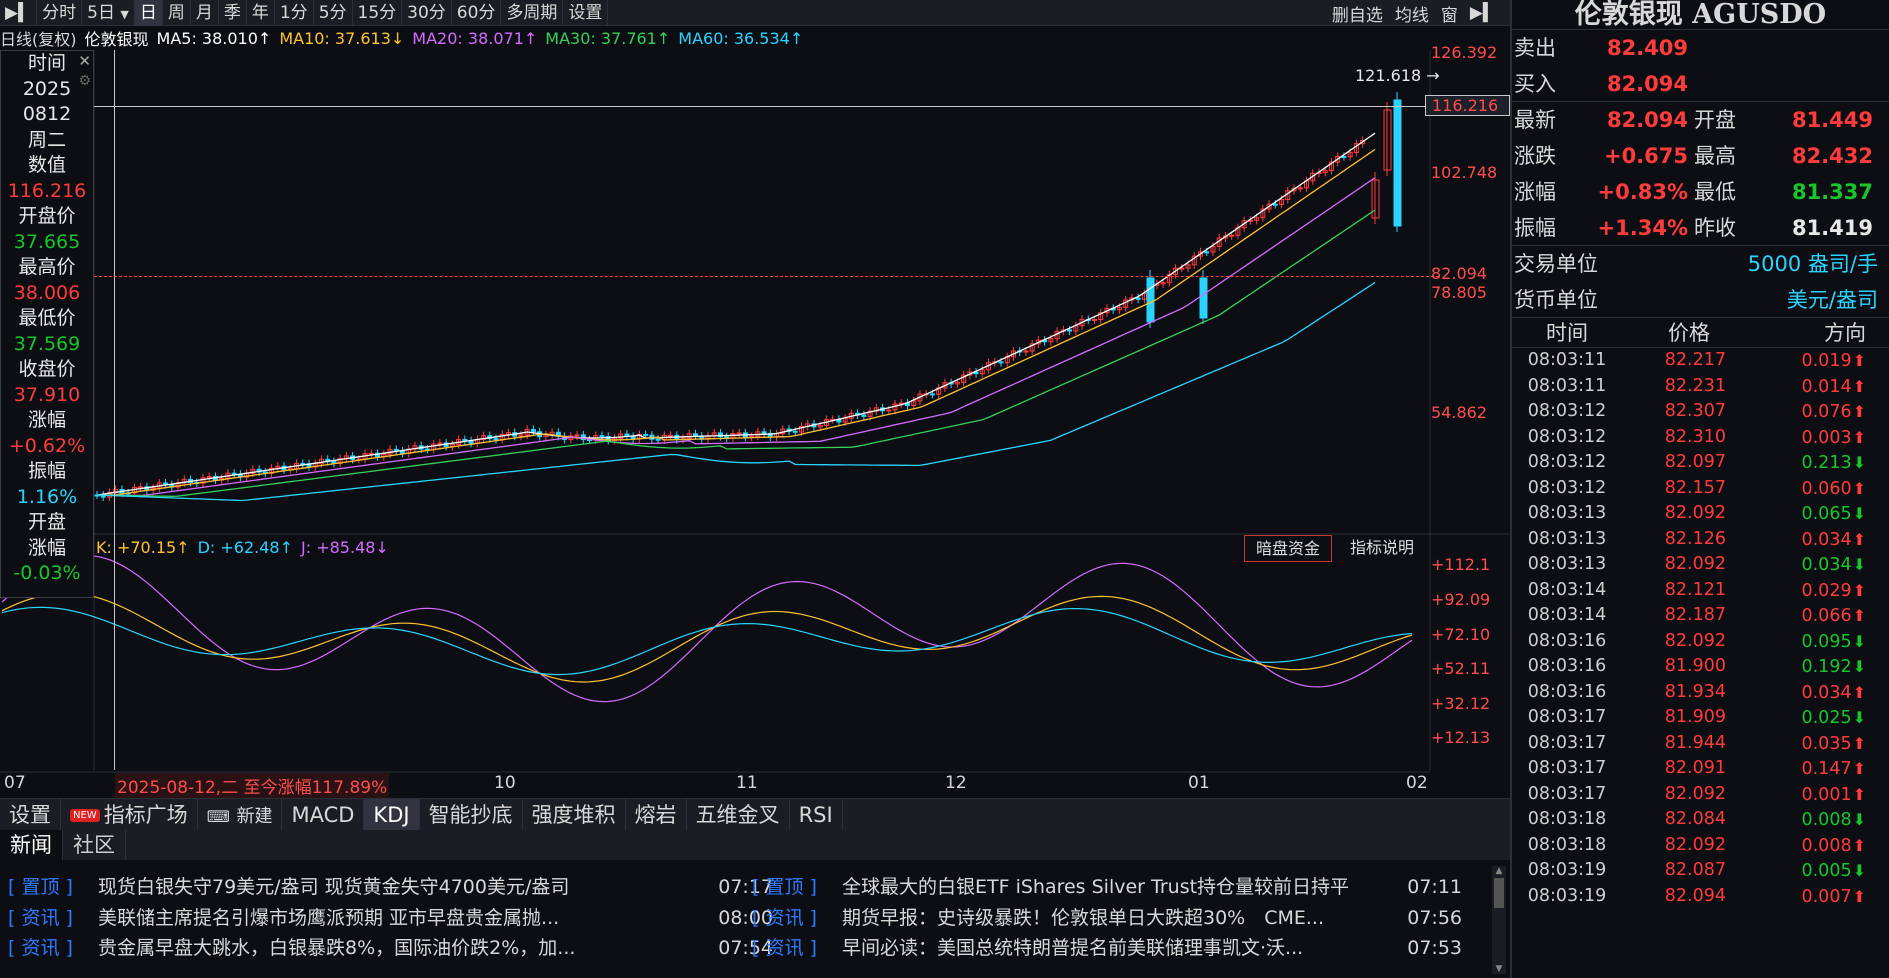  What do you see at coordinates (1567, 385) in the screenshot?
I see `tick-time: 08:03:11` at bounding box center [1567, 385].